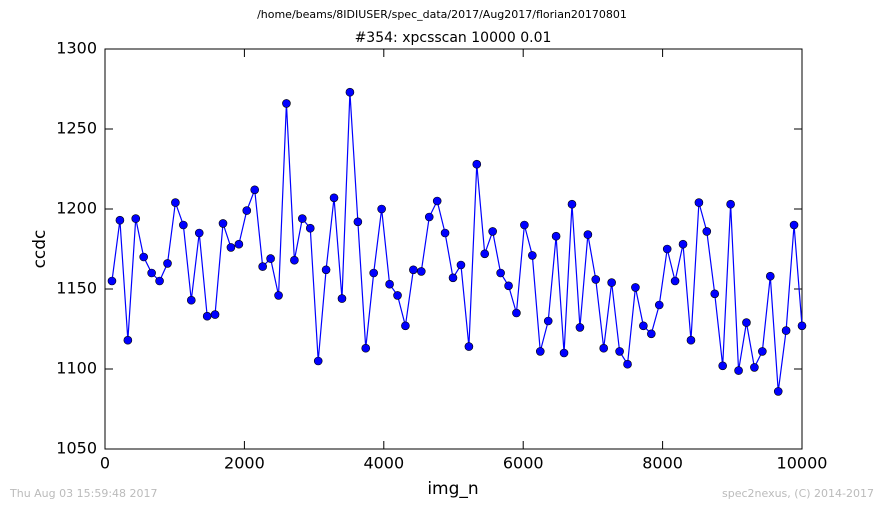  Describe the element at coordinates (383, 463) in the screenshot. I see `x-tick-label: 4000` at that location.